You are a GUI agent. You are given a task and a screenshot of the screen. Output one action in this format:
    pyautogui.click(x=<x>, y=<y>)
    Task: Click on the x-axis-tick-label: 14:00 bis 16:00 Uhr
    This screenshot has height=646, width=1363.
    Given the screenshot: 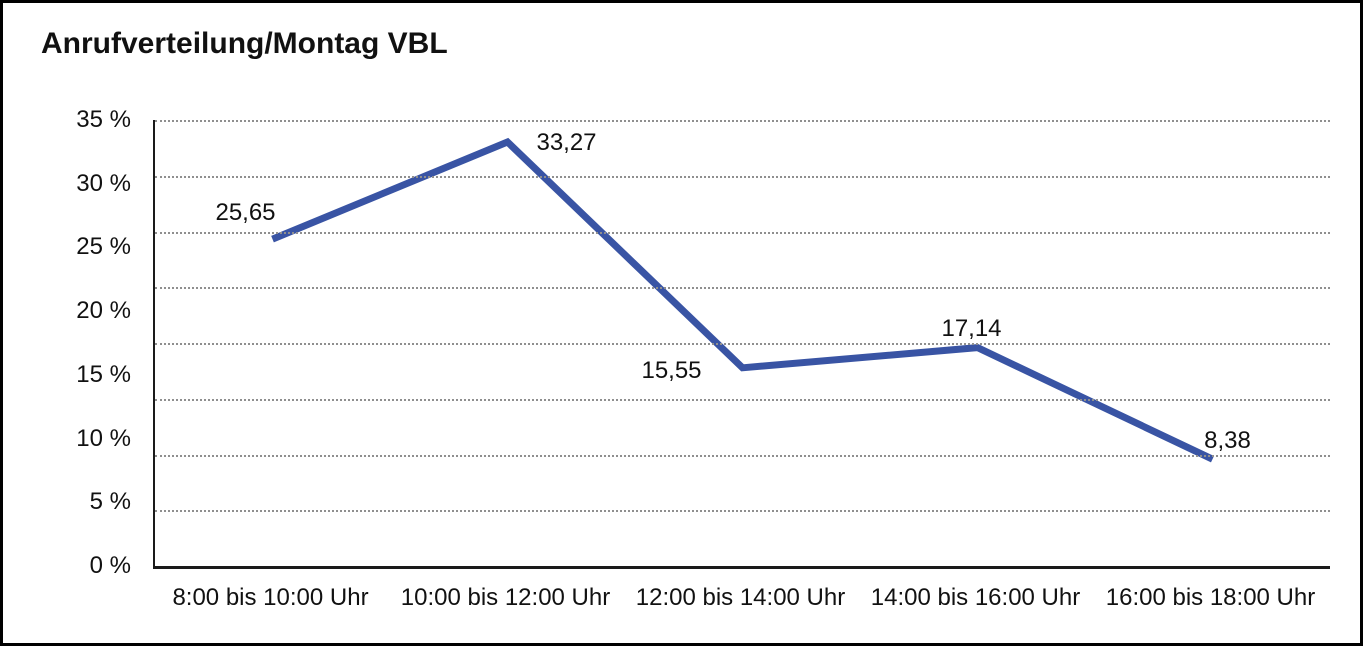 What is the action you would take?
    pyautogui.click(x=975, y=597)
    